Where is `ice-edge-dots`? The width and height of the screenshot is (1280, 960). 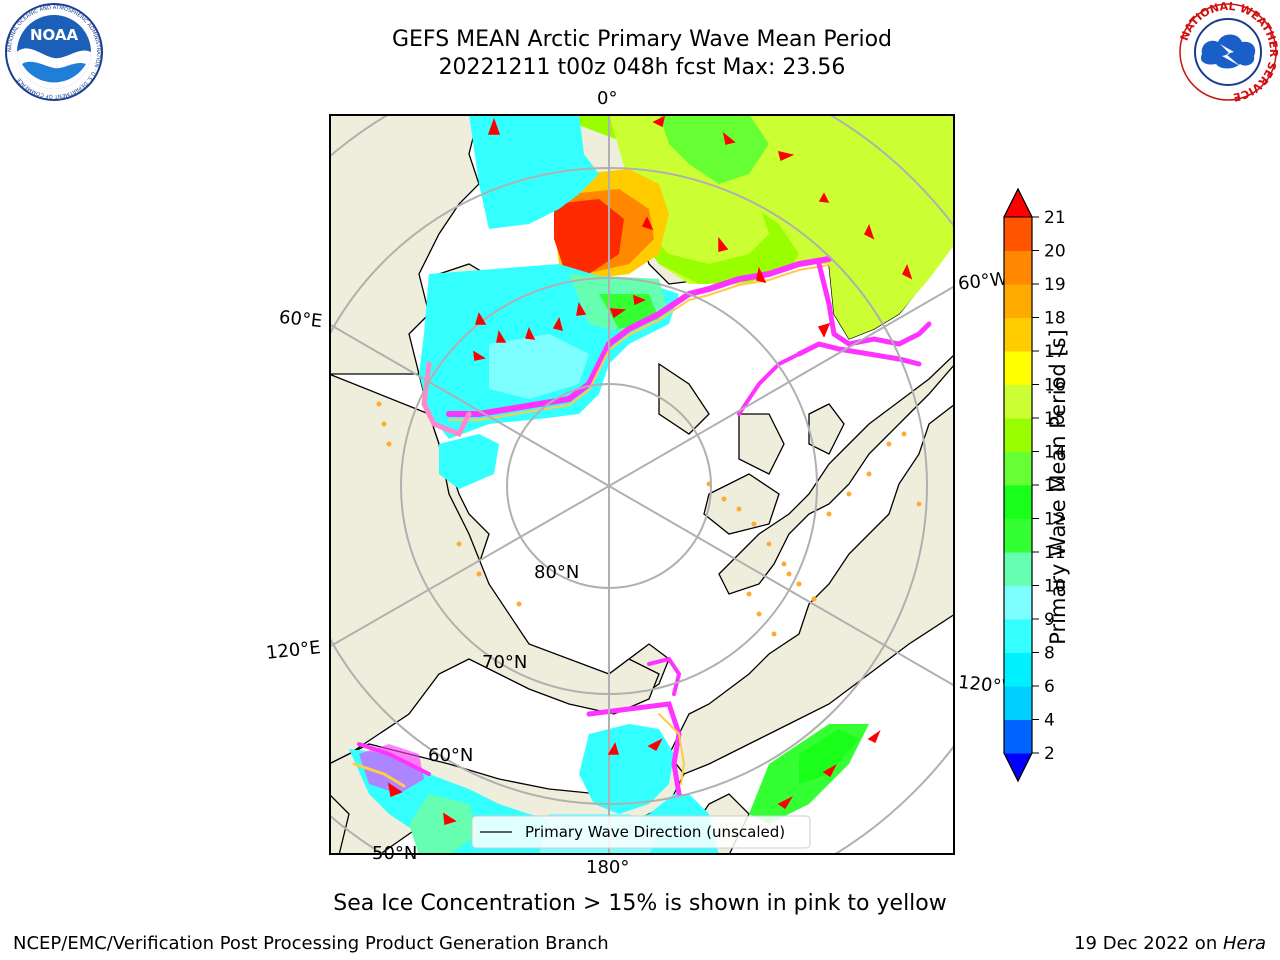 ice-edge-dots is located at coordinates (649, 519).